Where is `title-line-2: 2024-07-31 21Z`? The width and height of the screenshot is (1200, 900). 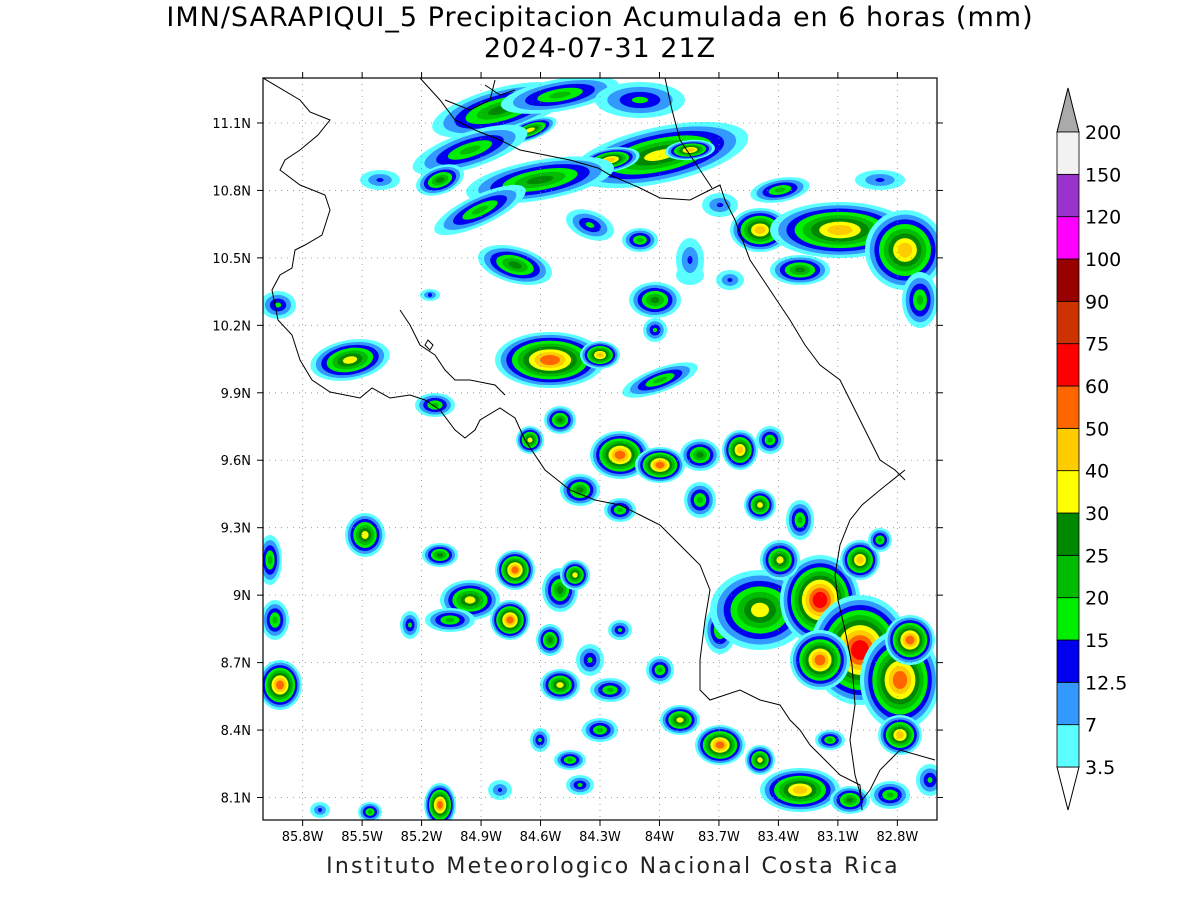
title-line-2: 2024-07-31 21Z is located at coordinates (600, 48).